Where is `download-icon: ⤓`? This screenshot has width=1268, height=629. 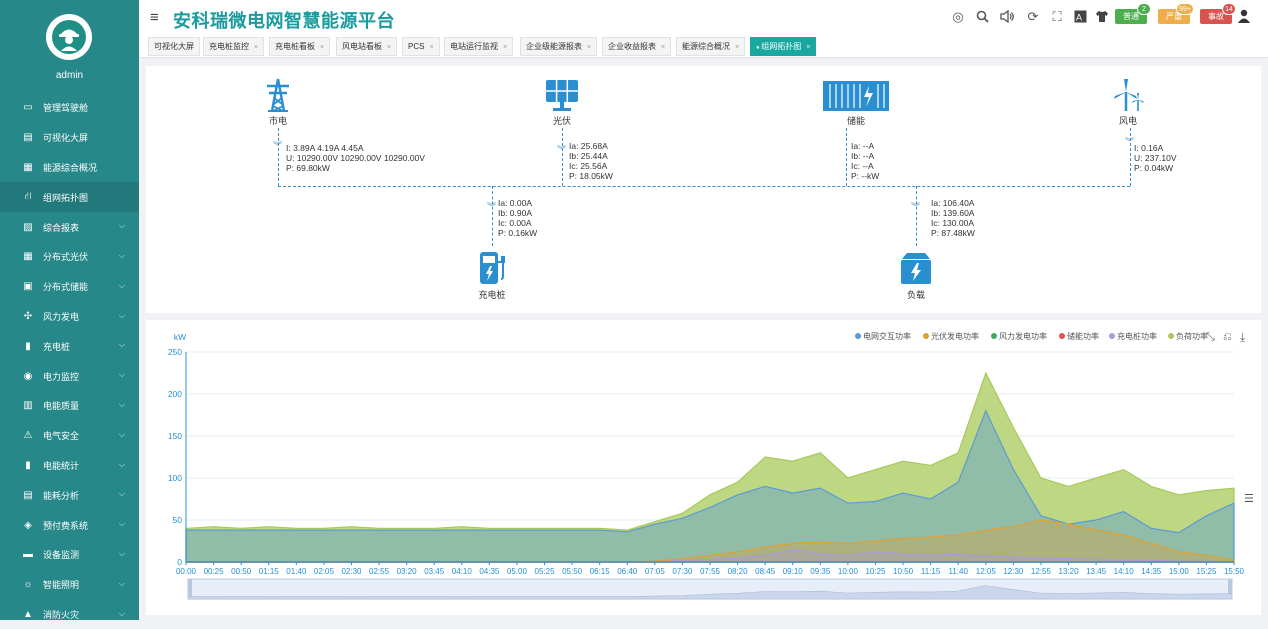 download-icon: ⤓ is located at coordinates (1243, 337).